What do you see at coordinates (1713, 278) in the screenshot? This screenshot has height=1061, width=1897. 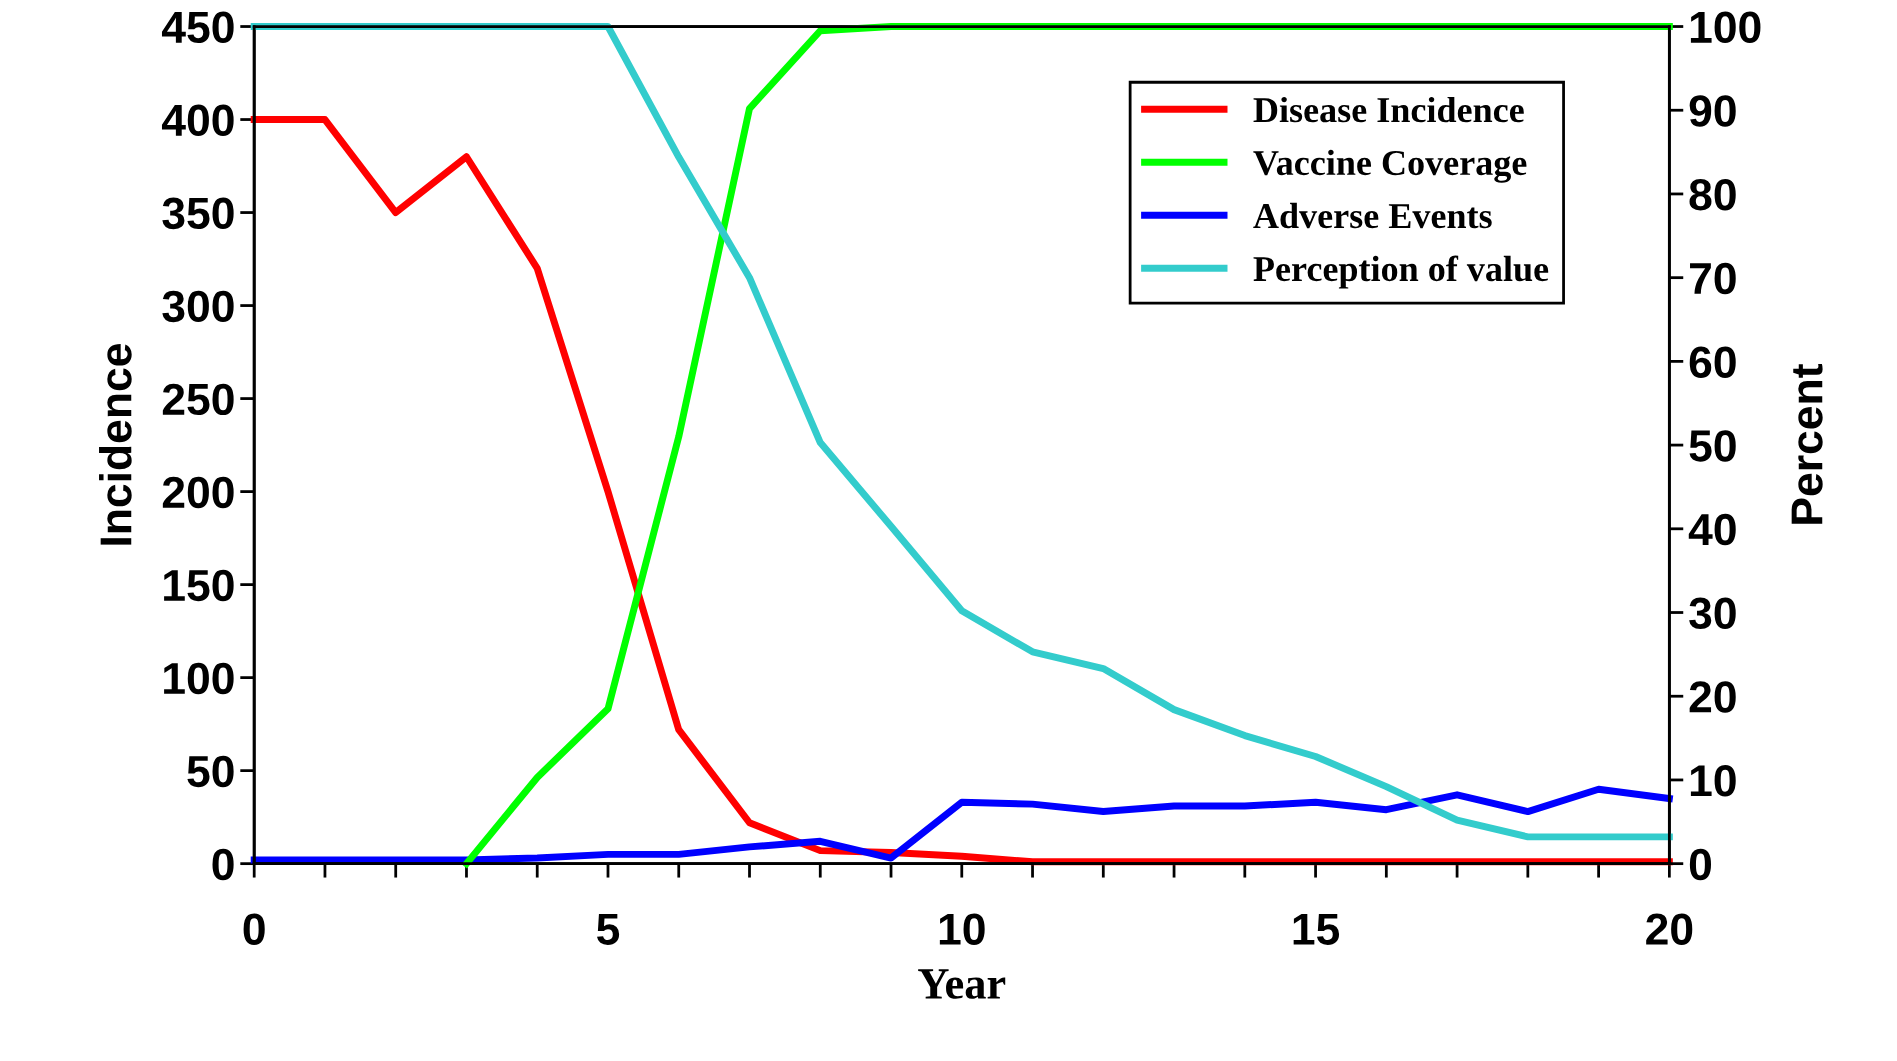 I see `y2-tick-label: 70` at bounding box center [1713, 278].